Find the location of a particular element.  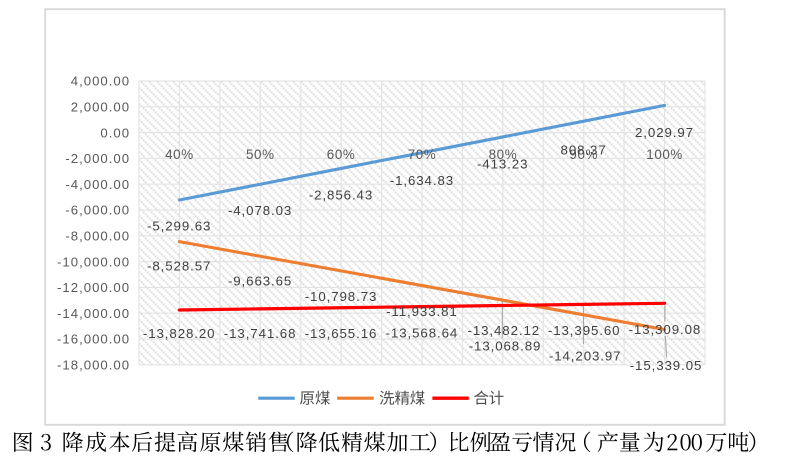

svg-text: -13,395.60 is located at coordinates (584, 330).